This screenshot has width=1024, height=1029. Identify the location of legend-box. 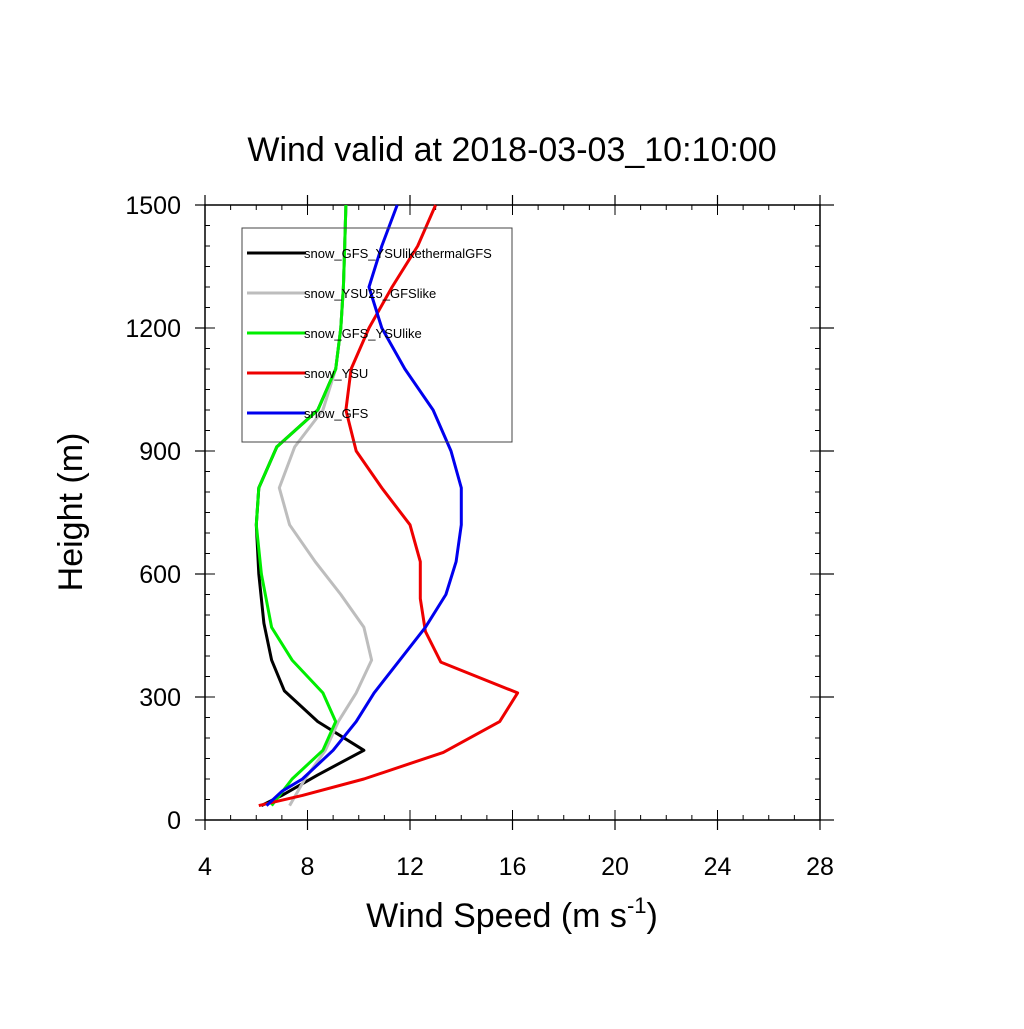
(377, 335).